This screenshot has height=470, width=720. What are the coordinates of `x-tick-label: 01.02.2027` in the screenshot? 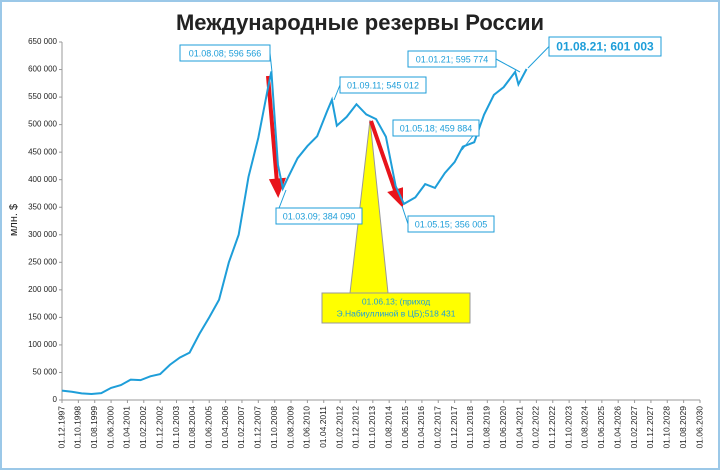 It's located at (634, 427).